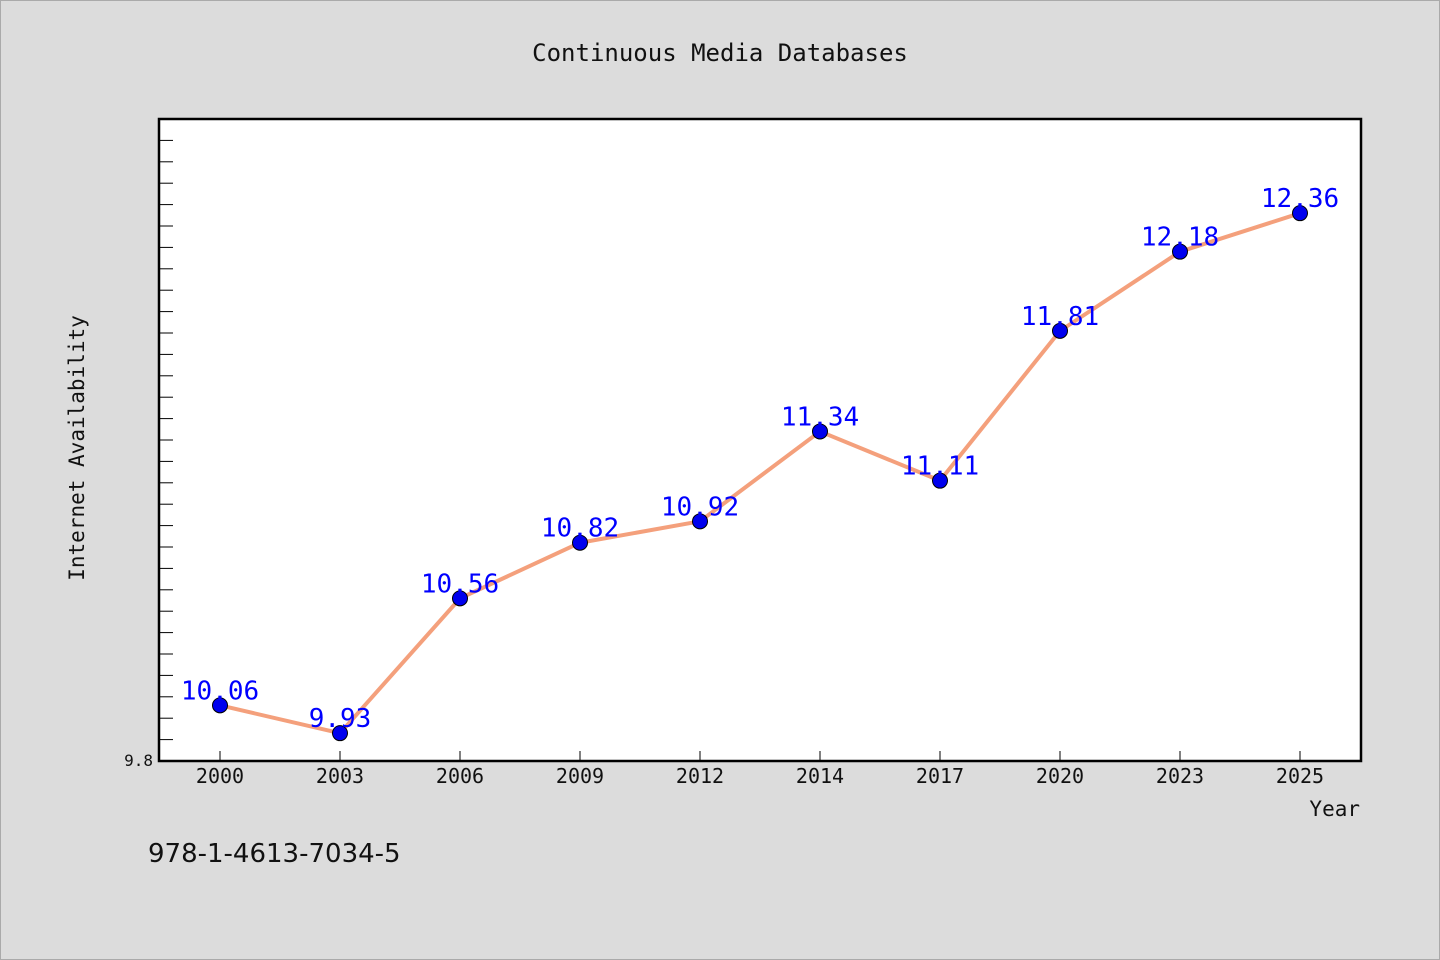  I want to click on x-tick-label: 2017, so click(940, 776).